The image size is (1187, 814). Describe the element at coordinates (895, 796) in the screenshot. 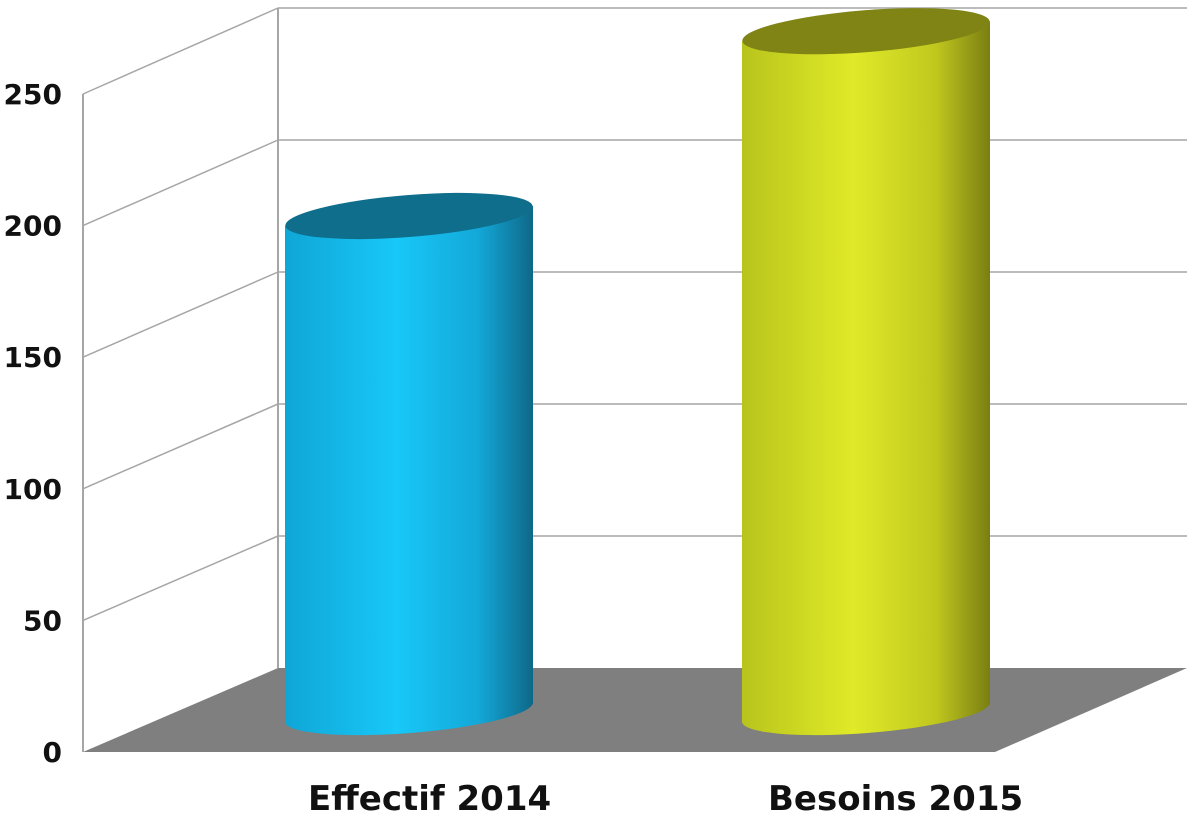

I see `x-tick-label: Besoins 2015` at that location.